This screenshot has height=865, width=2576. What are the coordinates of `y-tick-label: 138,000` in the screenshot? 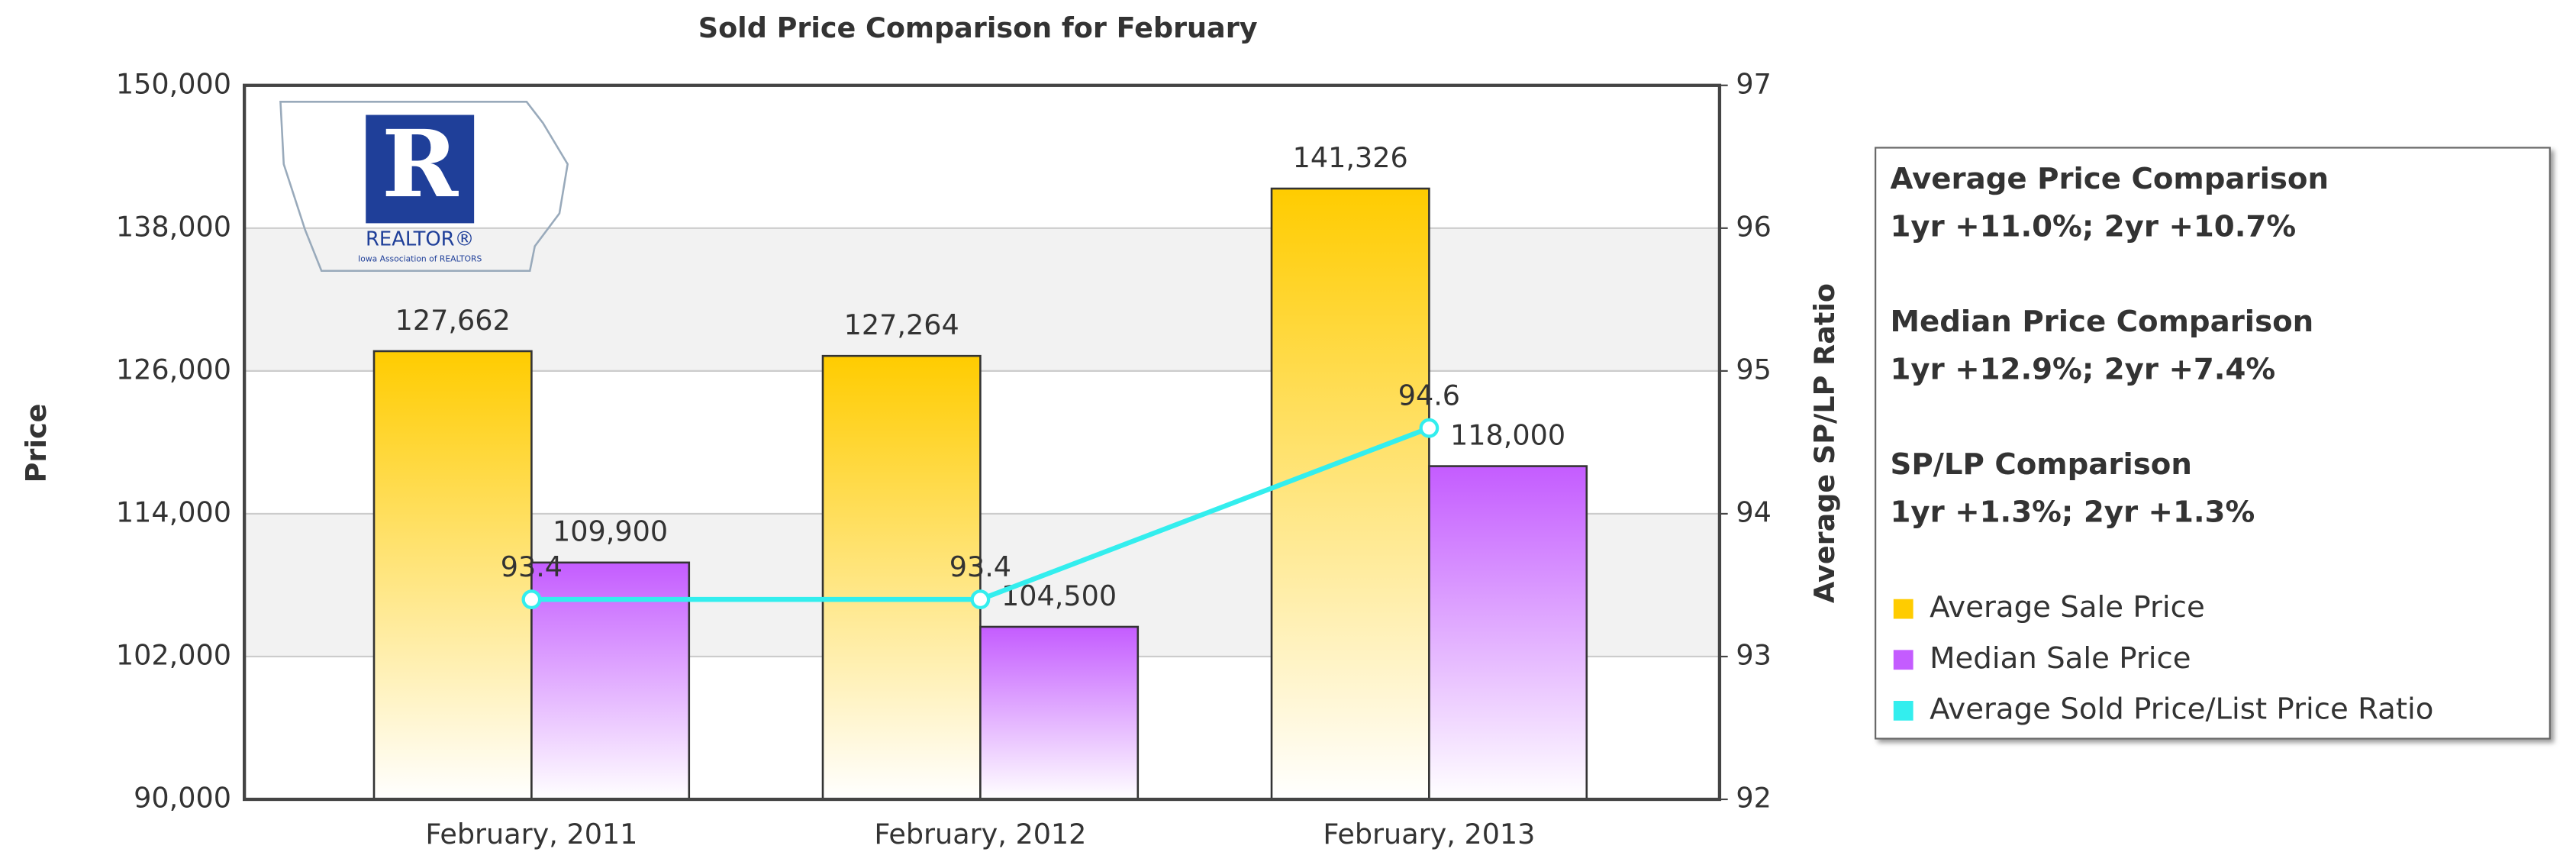 It's located at (174, 226).